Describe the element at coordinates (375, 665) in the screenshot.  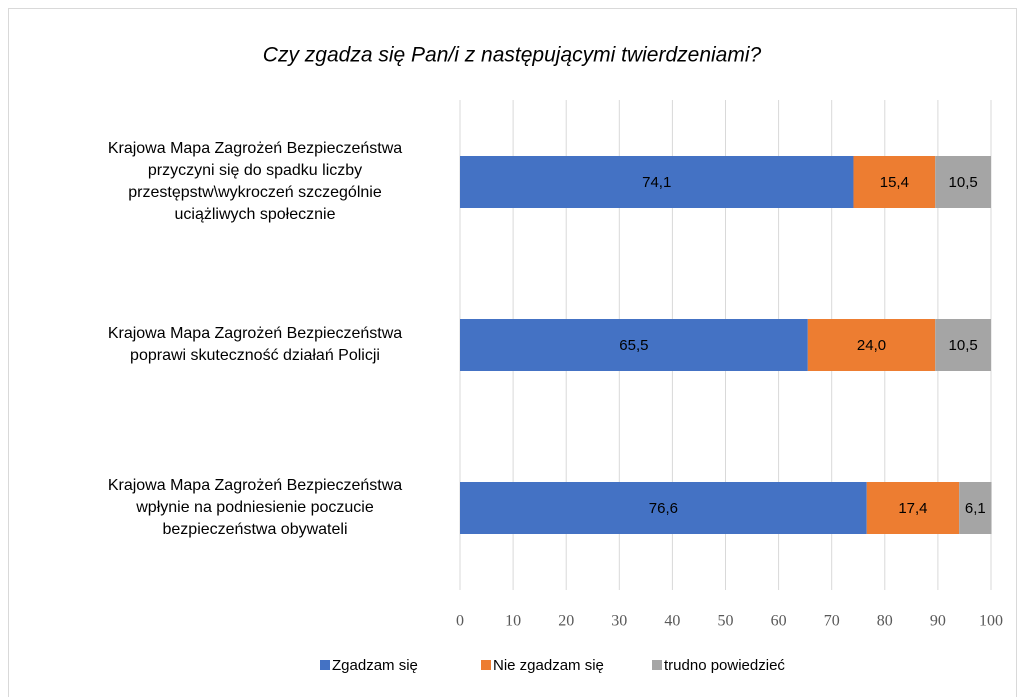
I see `legend-label: Zgadzam się` at that location.